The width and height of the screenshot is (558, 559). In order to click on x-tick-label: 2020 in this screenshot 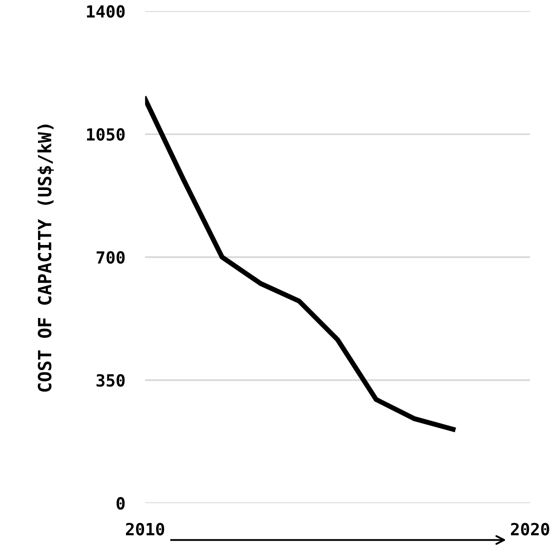, I will do `click(530, 529)`.